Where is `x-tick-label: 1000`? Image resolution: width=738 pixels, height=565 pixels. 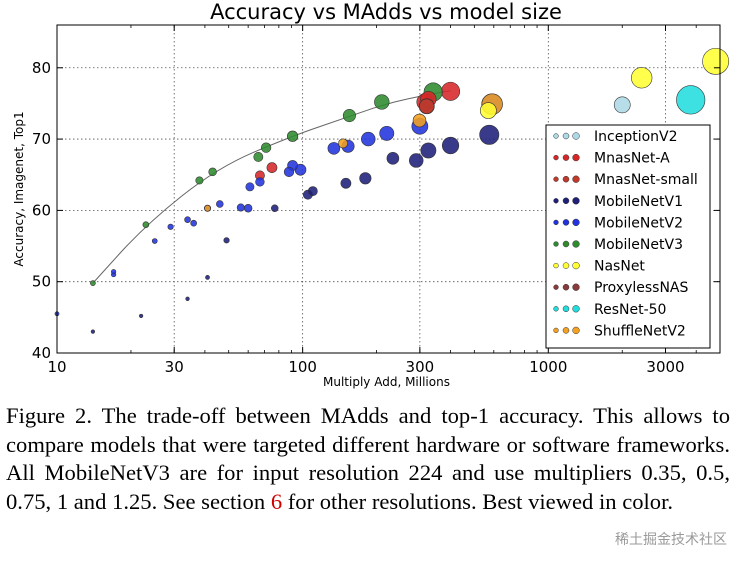 x-tick-label: 1000 is located at coordinates (548, 367).